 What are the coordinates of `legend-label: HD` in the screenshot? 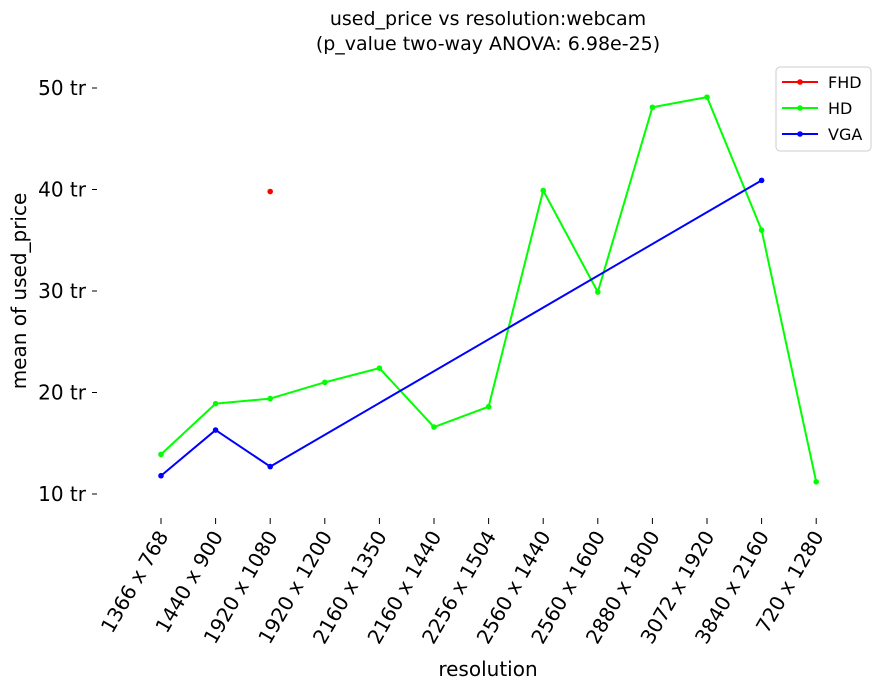 It's located at (840, 108).